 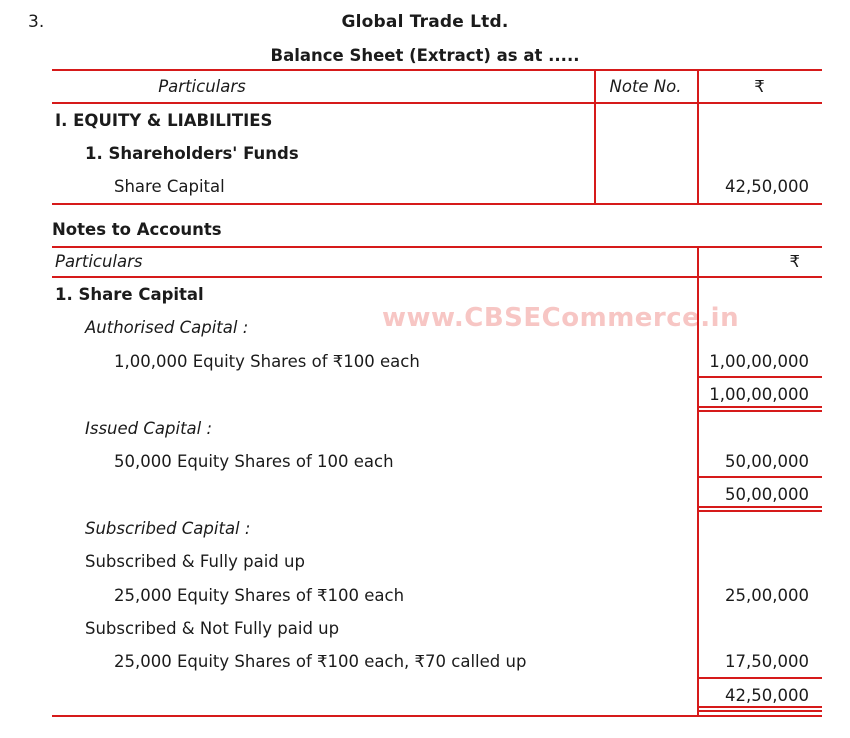 I want to click on row-label: 50,000 Equity Shares of 100 each, so click(x=254, y=461).